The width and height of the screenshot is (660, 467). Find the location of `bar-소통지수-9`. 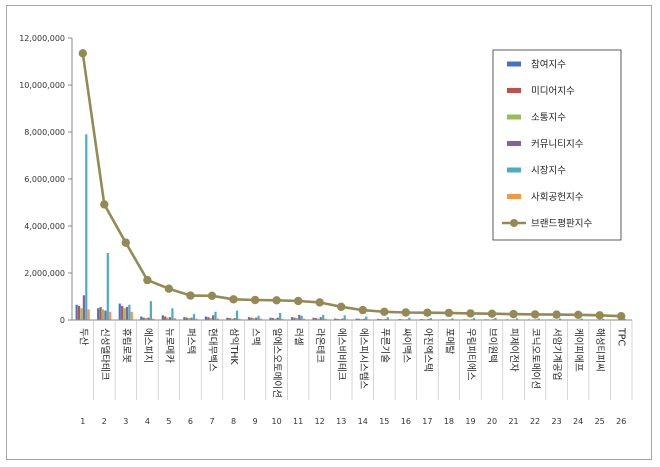

bar-소통지수-9 is located at coordinates (253, 319).